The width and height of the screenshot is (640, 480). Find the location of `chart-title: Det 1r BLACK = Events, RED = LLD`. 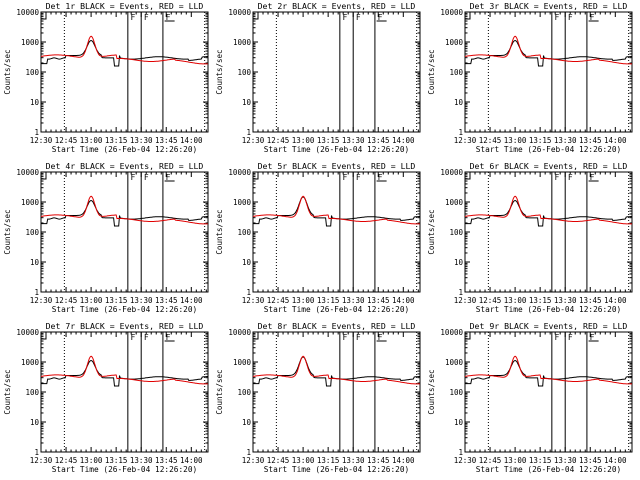

chart-title: Det 1r BLACK = Events, RED = LLD is located at coordinates (125, 6).